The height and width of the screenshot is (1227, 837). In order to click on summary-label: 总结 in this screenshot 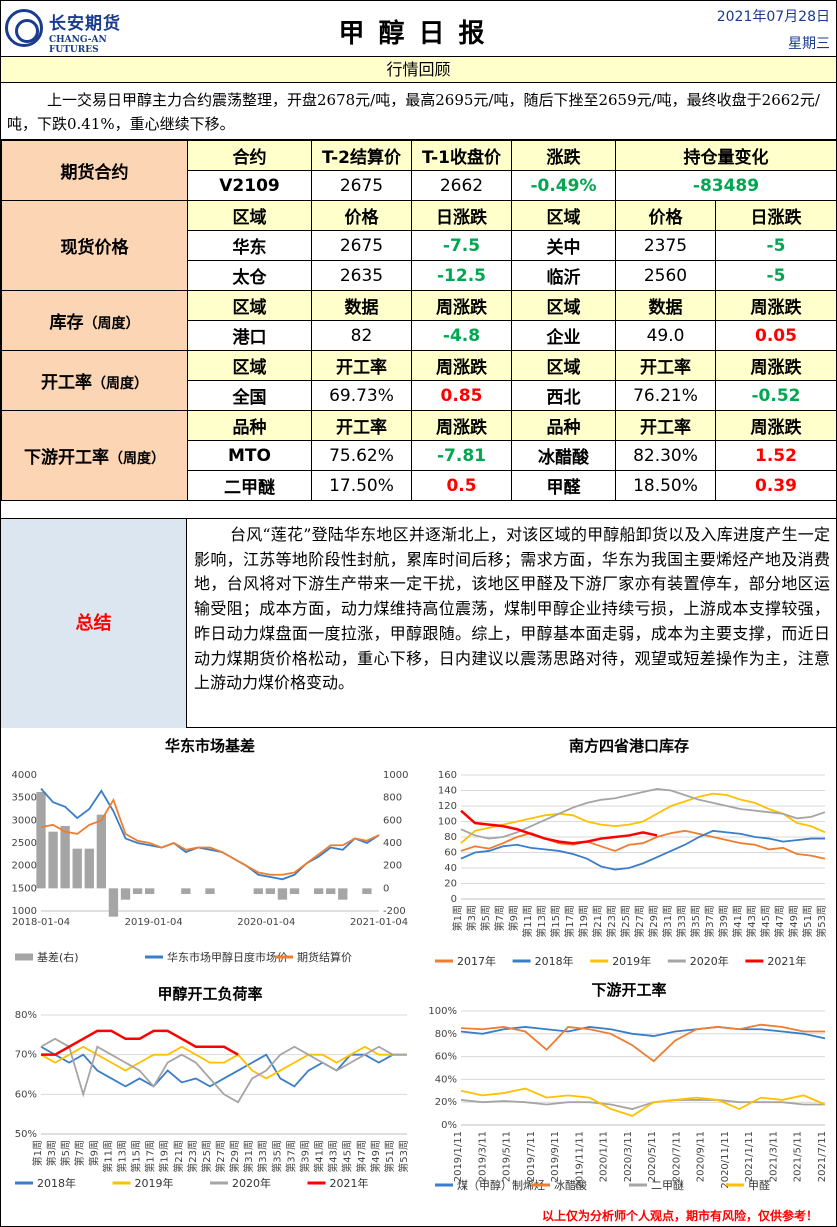, I will do `click(94, 623)`.